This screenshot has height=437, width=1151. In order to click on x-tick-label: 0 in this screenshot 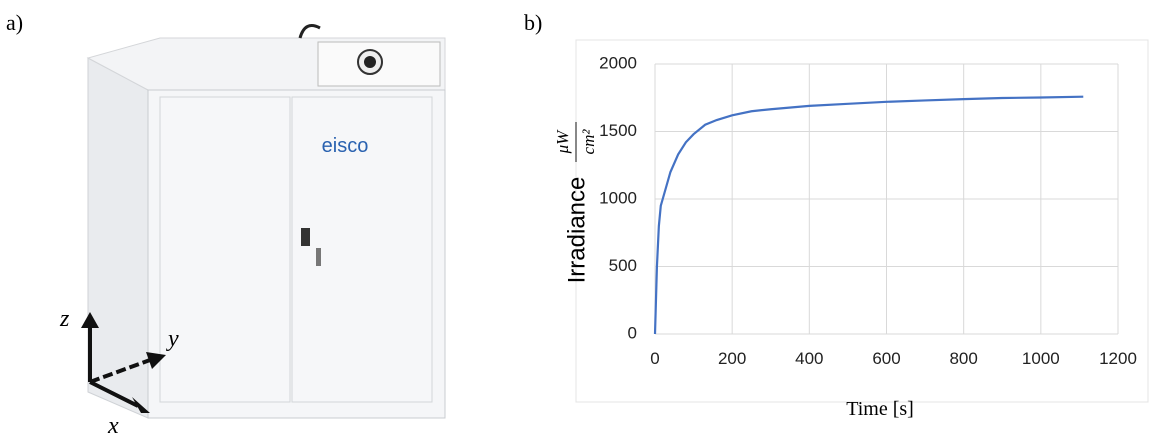, I will do `click(654, 358)`.